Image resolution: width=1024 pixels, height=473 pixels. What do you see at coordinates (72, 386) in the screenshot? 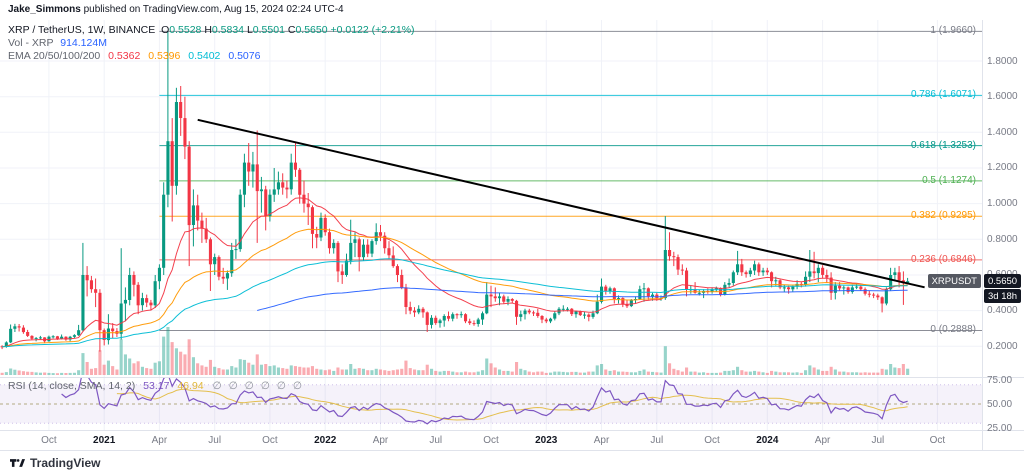
I see `rsi-label: RSI (14, close, SMA, 14, 2)` at bounding box center [72, 386].